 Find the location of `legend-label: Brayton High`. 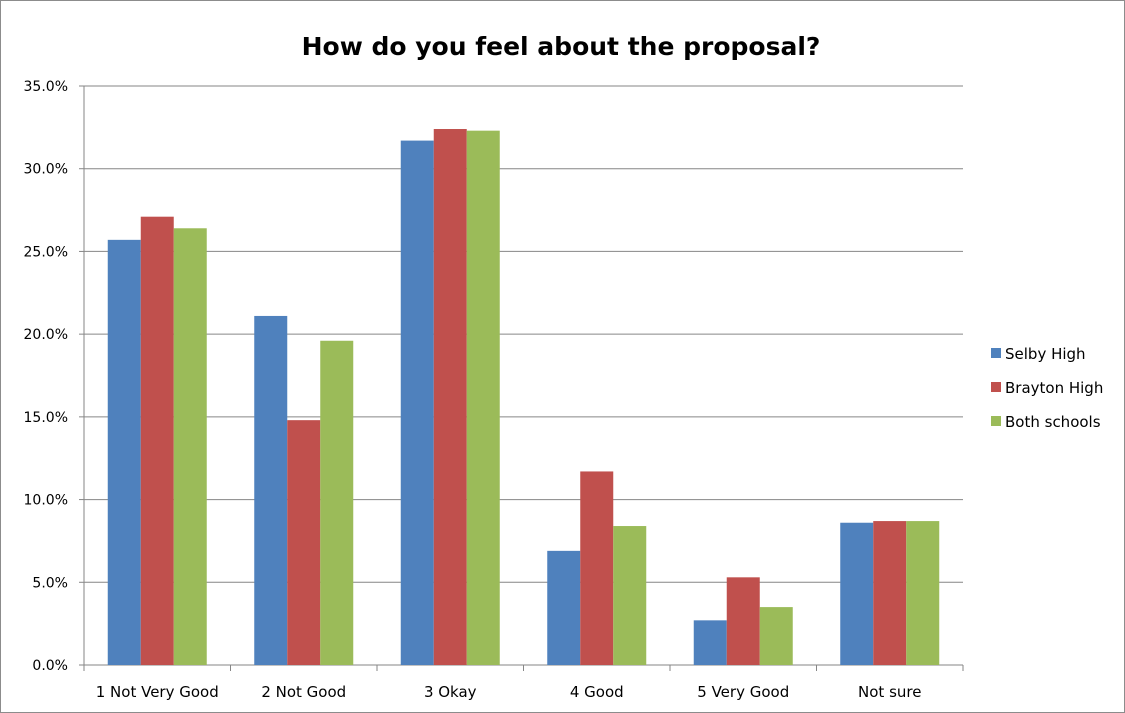

legend-label: Brayton High is located at coordinates (1054, 388).